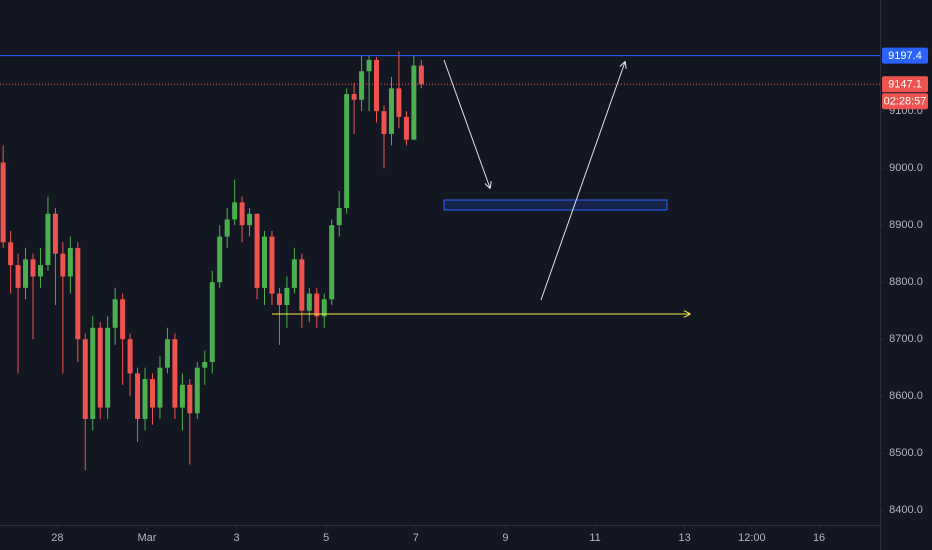 The height and width of the screenshot is (550, 932). What do you see at coordinates (906, 225) in the screenshot?
I see `y-tick-label: 8900.0` at bounding box center [906, 225].